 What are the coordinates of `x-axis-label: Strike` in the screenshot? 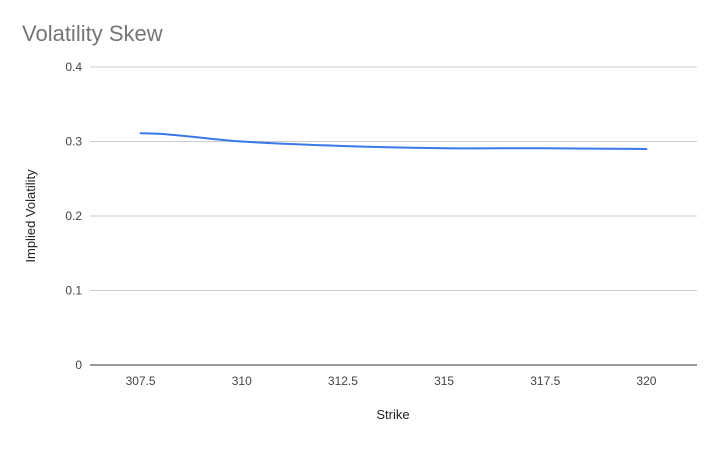 It's located at (392, 414).